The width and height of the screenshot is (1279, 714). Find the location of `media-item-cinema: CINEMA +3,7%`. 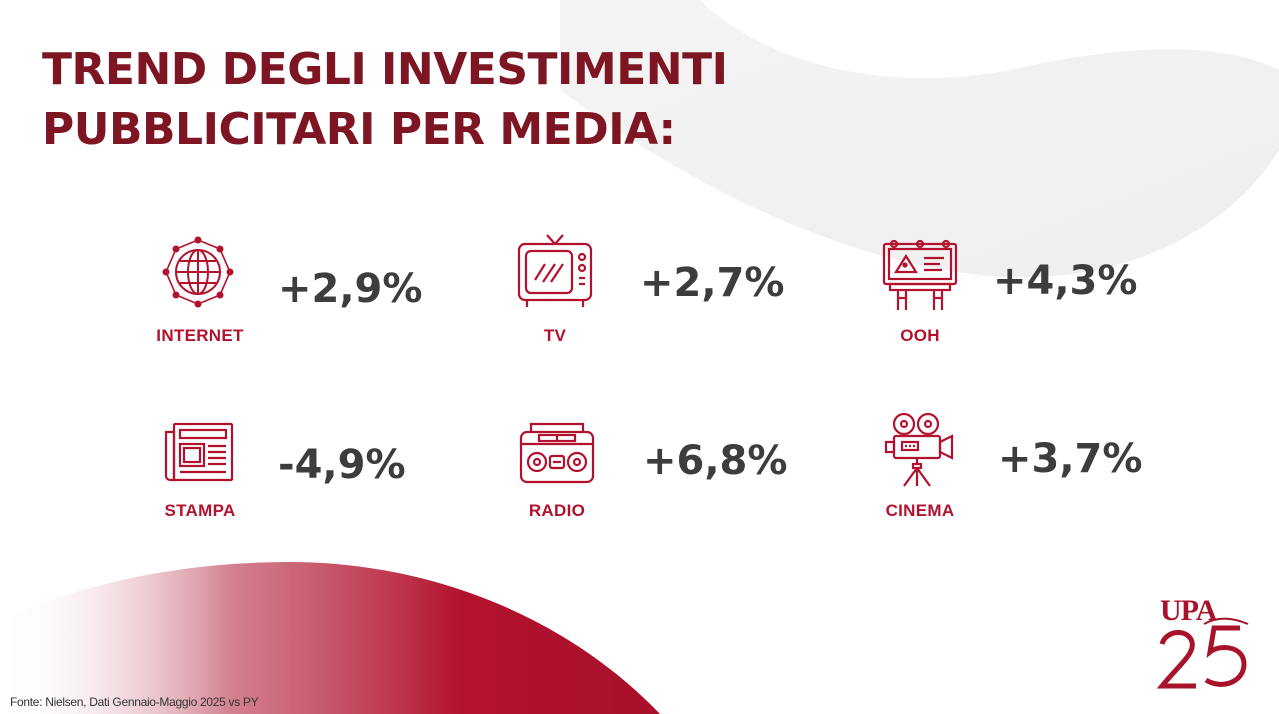

media-item-cinema: CINEMA +3,7% is located at coordinates (1030, 473).